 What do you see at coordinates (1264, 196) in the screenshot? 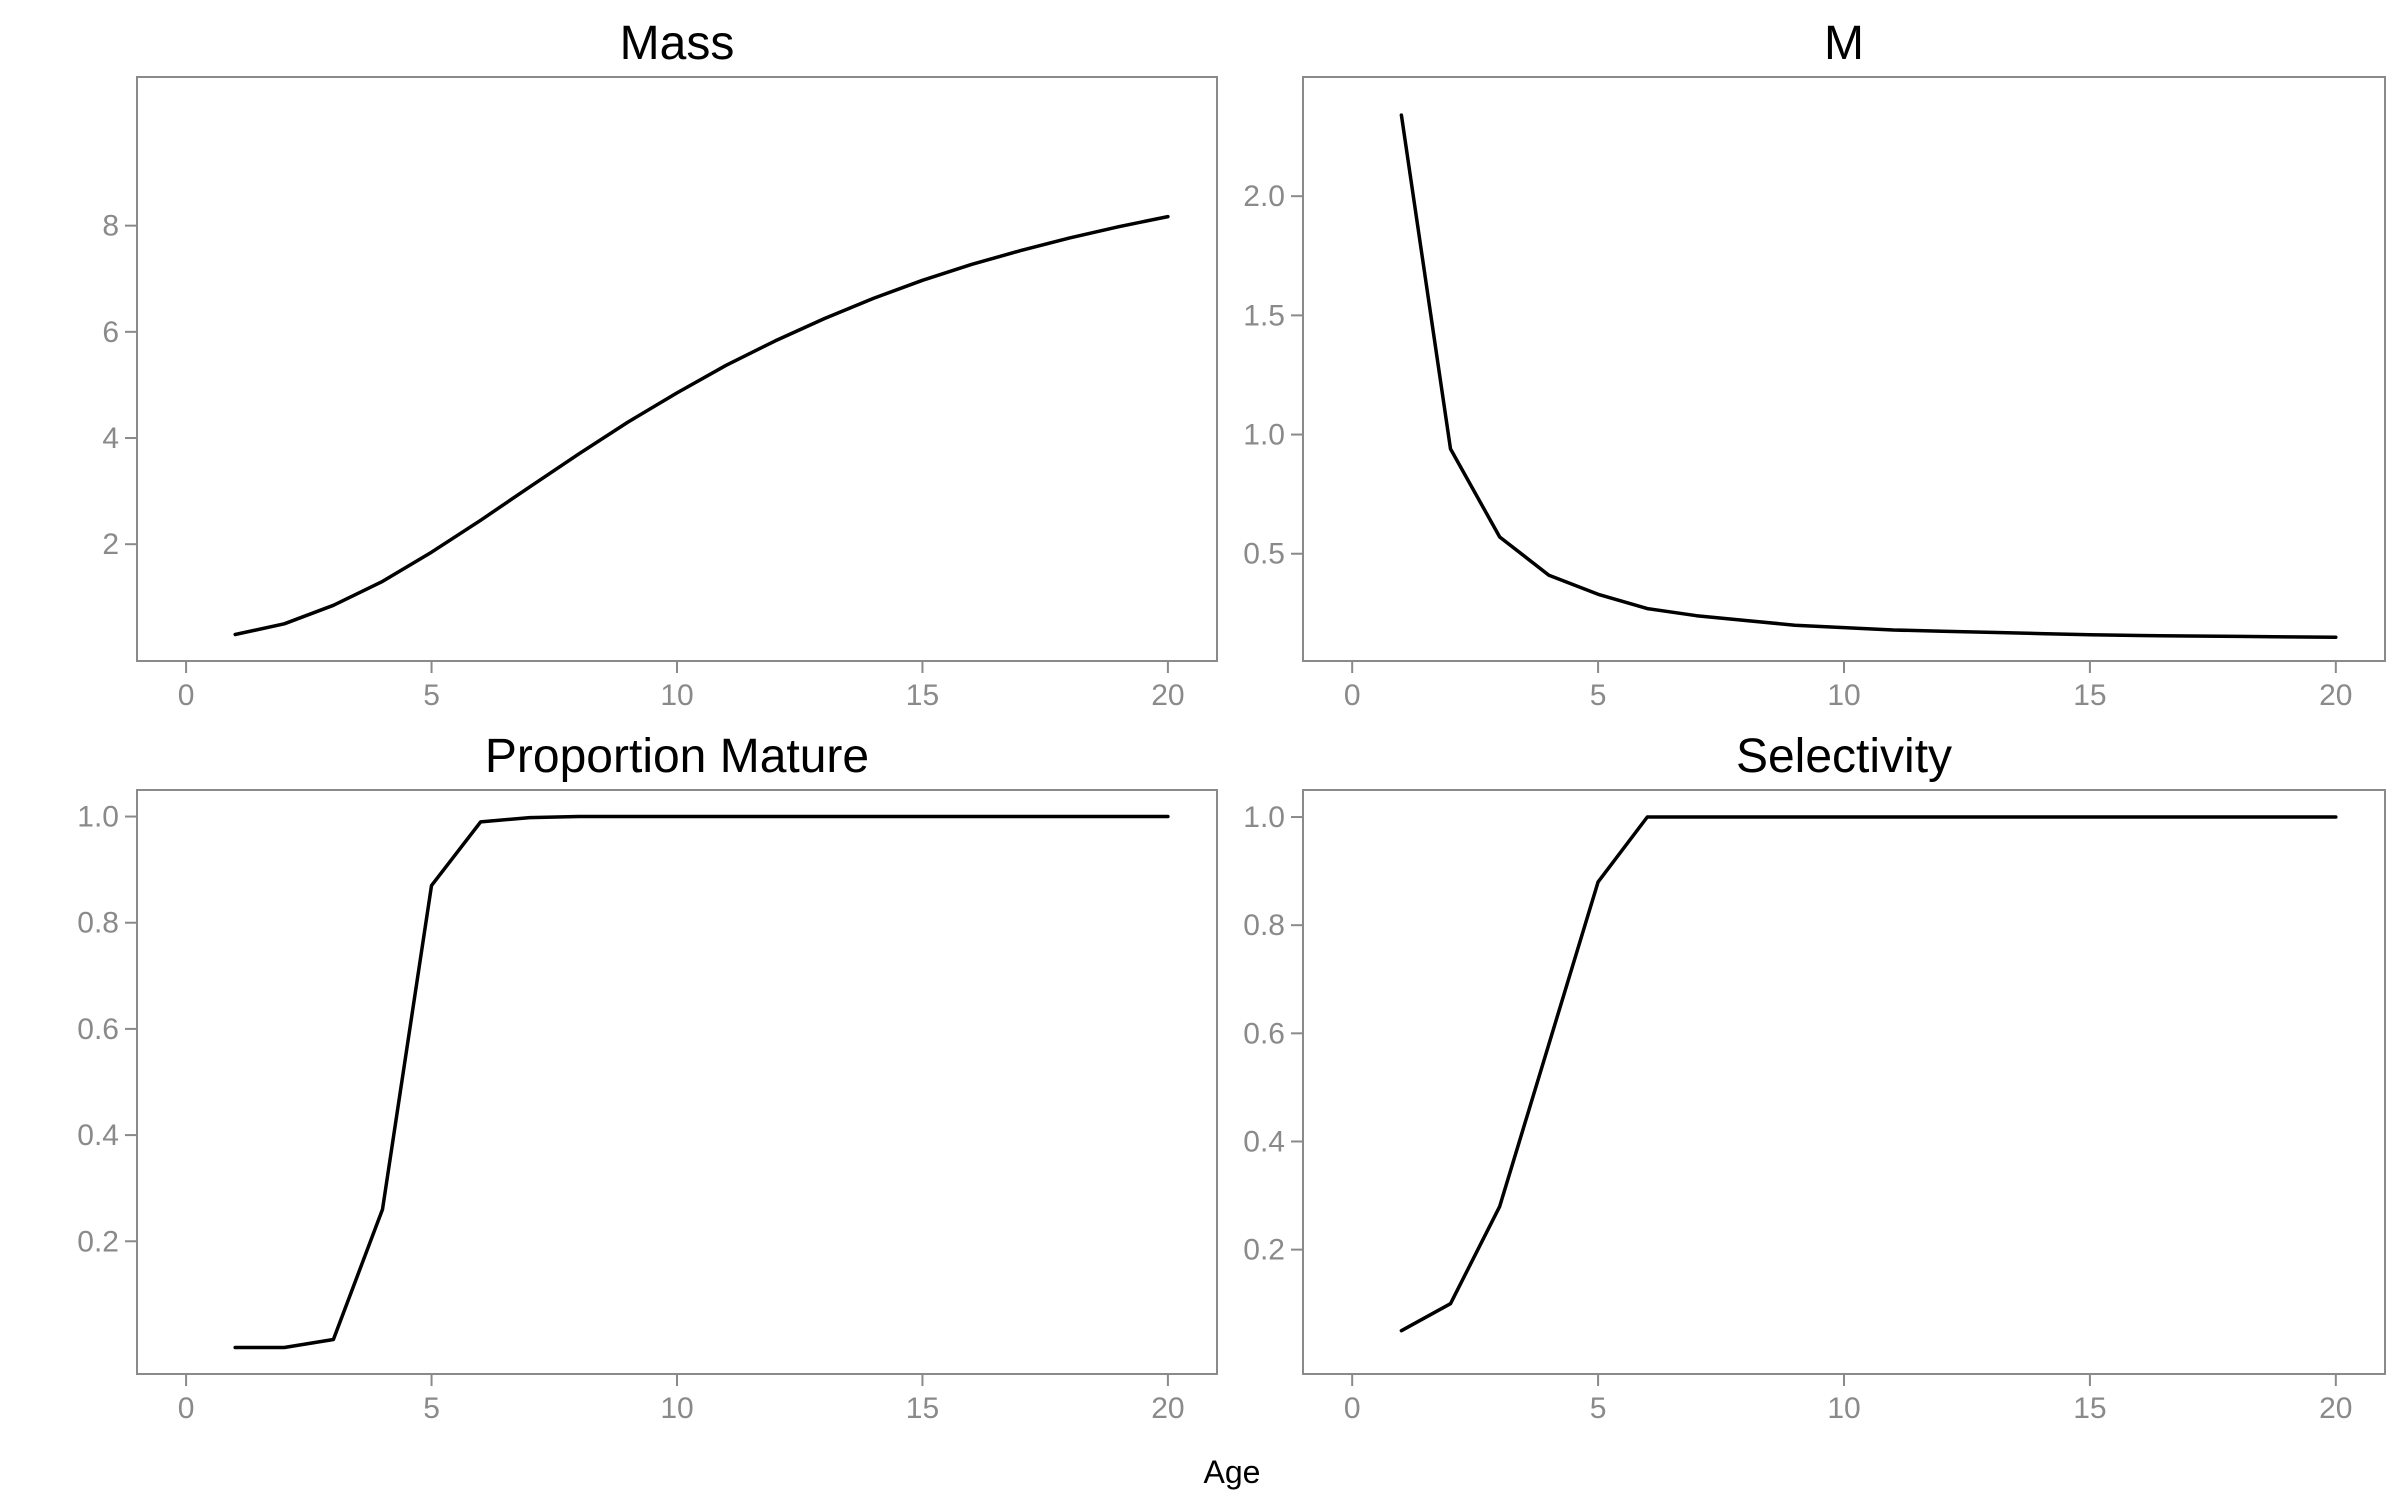
I see `y-tick-label: 2.0` at bounding box center [1264, 196].